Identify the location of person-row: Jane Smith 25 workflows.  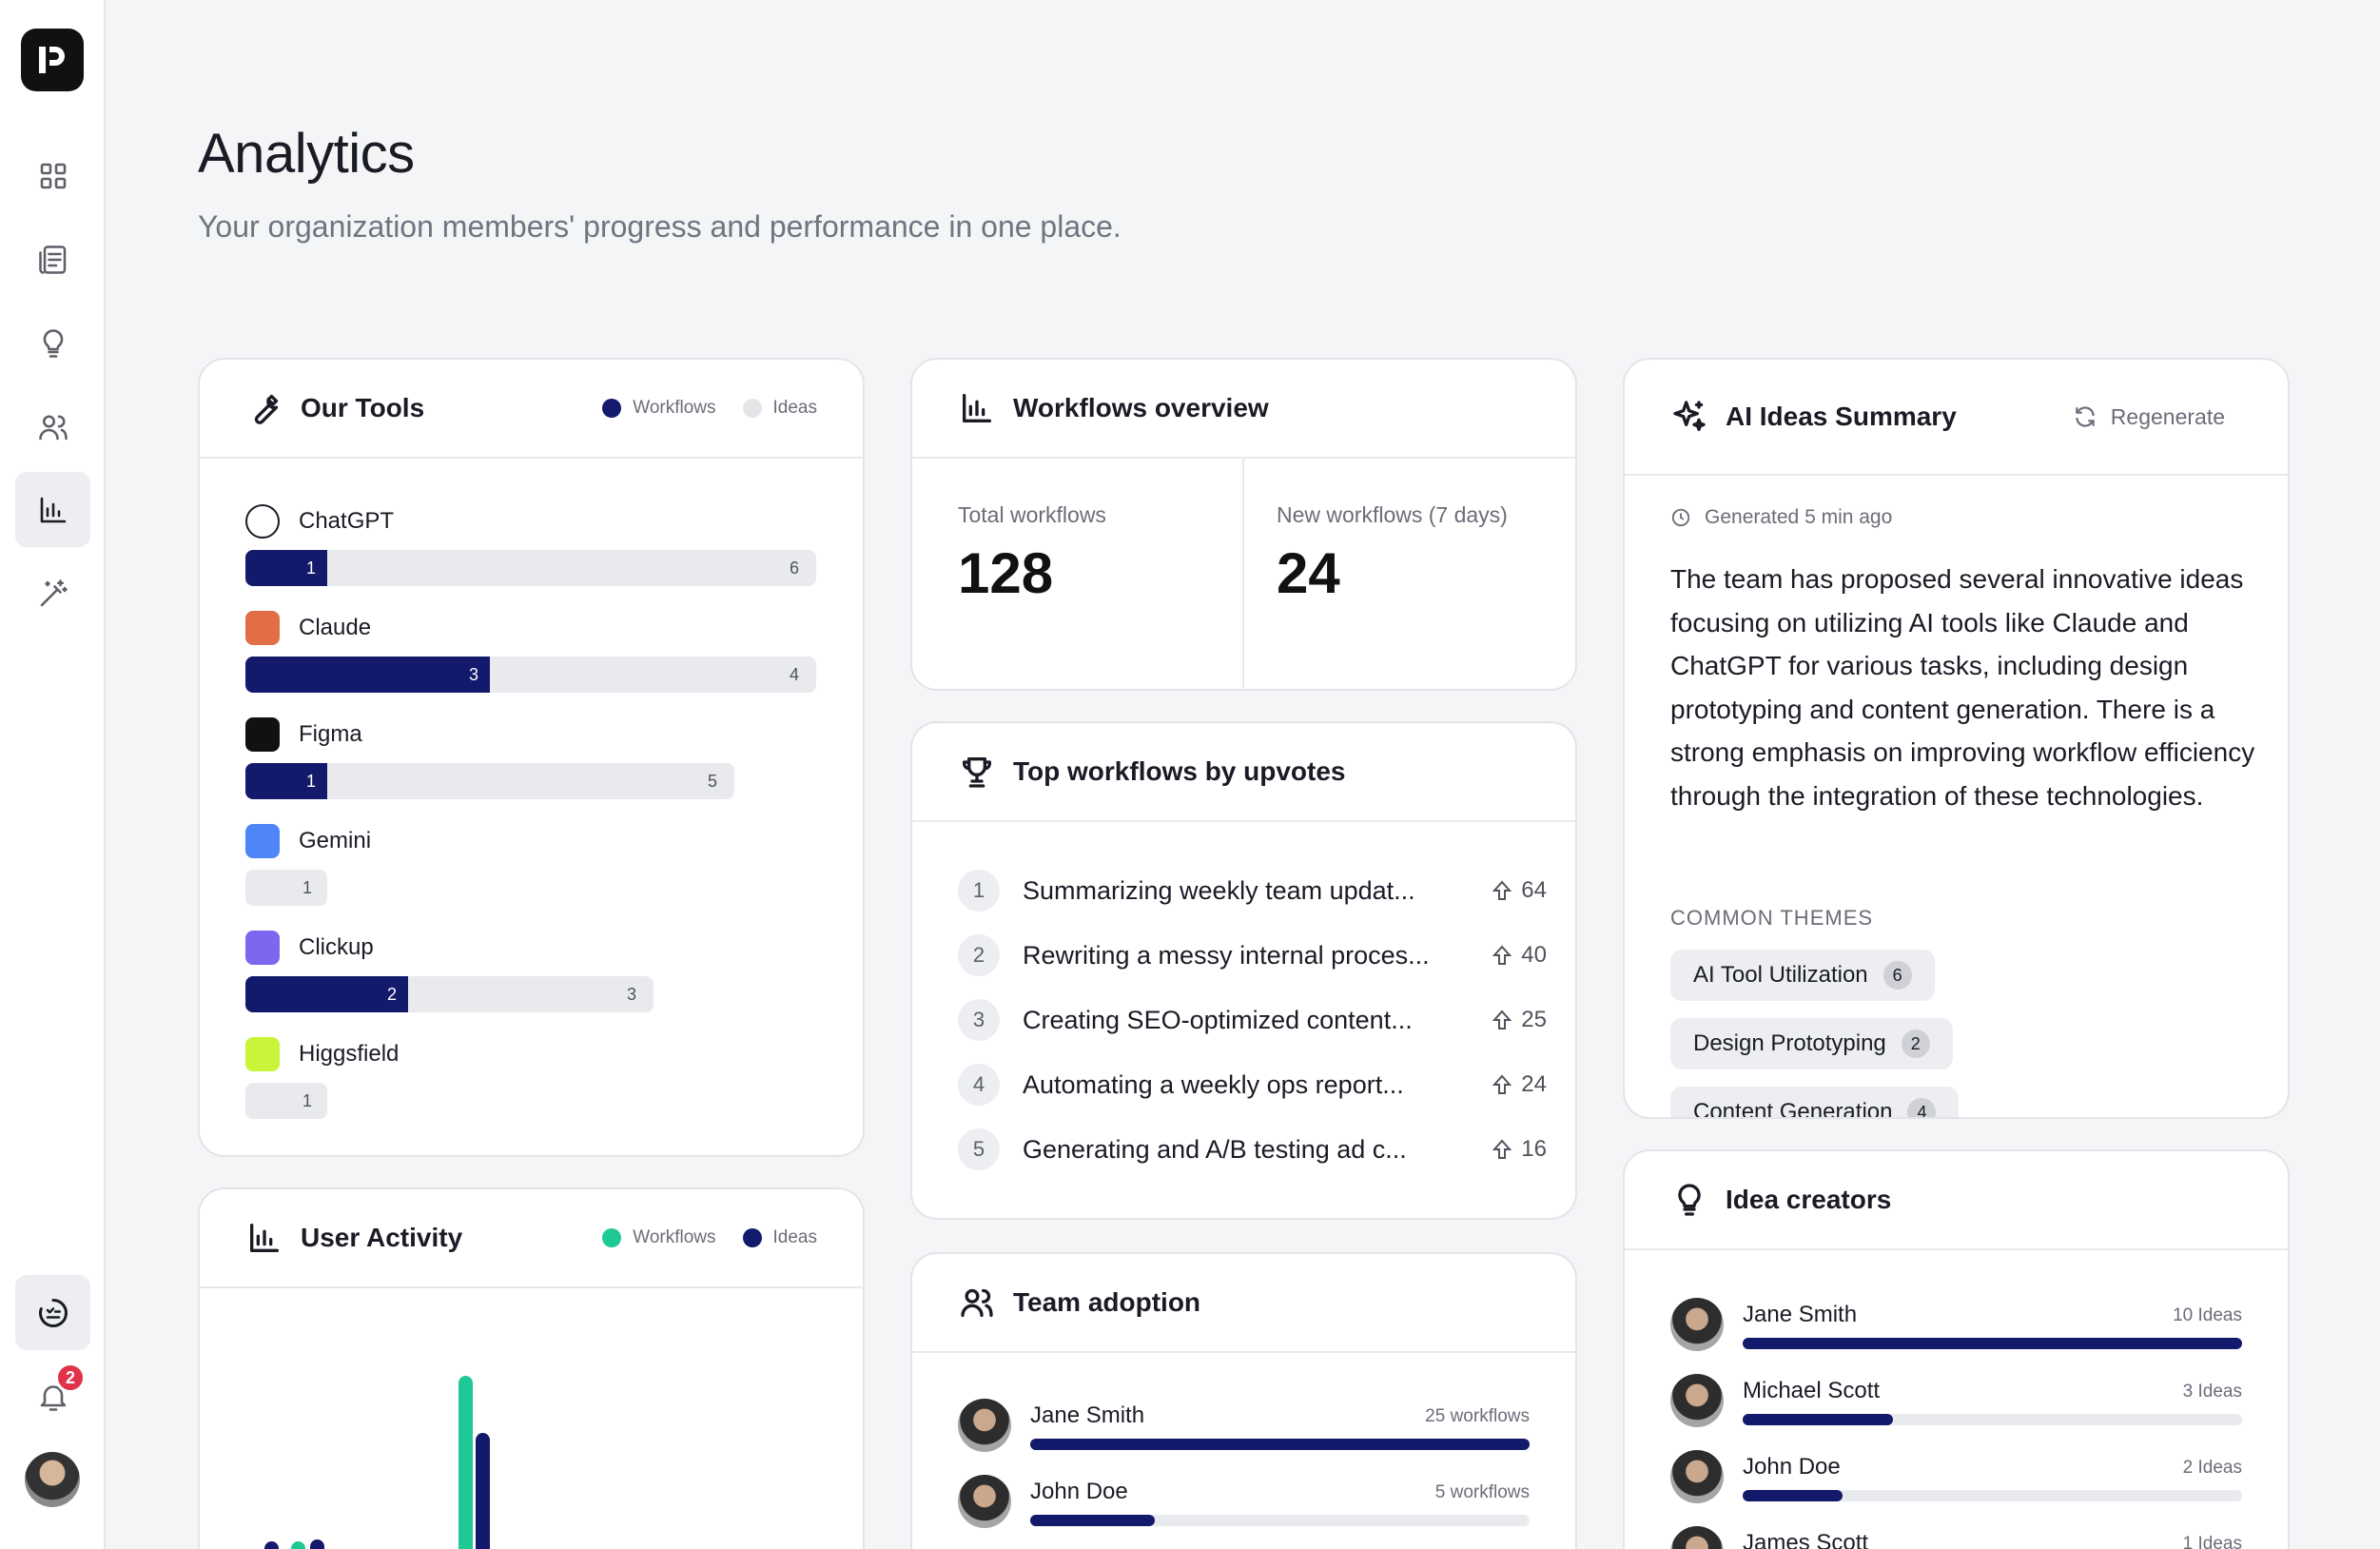
(1244, 1427).